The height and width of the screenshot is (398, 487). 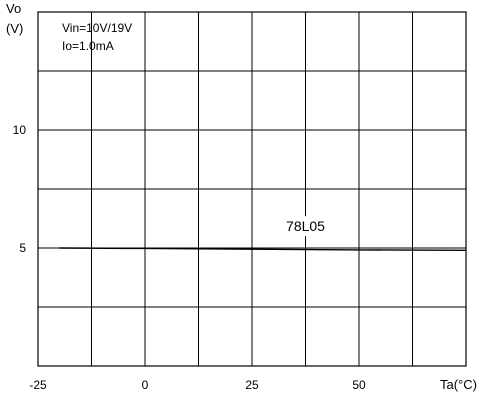 I want to click on condition-vin: Vin=10V/19V, so click(x=97, y=28).